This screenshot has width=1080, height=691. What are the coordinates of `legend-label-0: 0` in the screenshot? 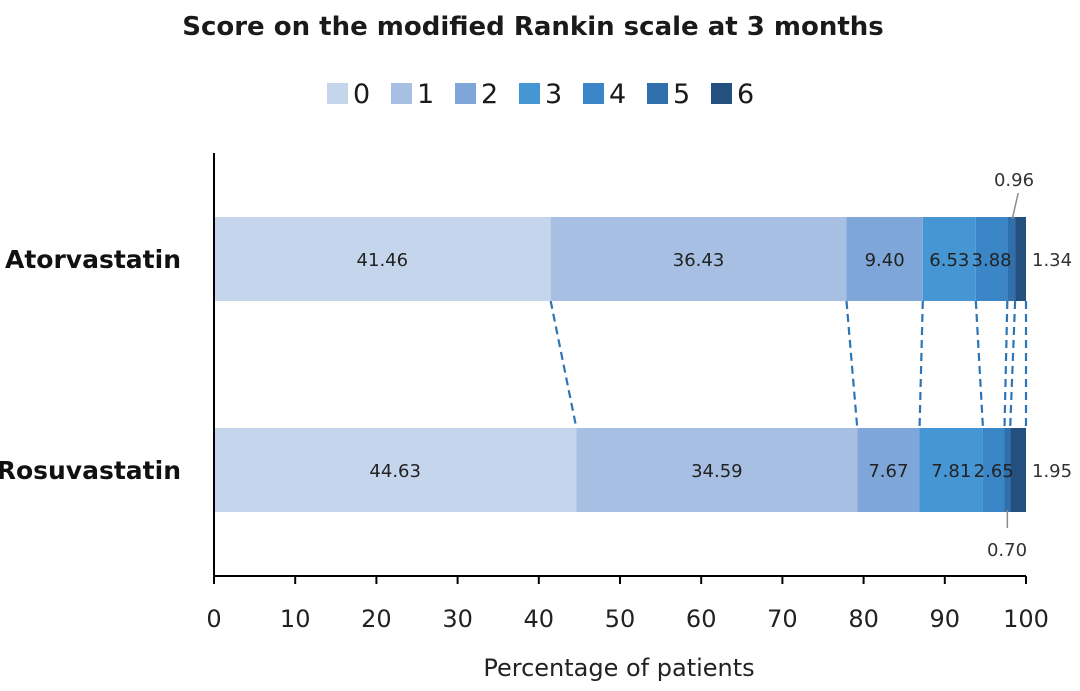 It's located at (361, 94).